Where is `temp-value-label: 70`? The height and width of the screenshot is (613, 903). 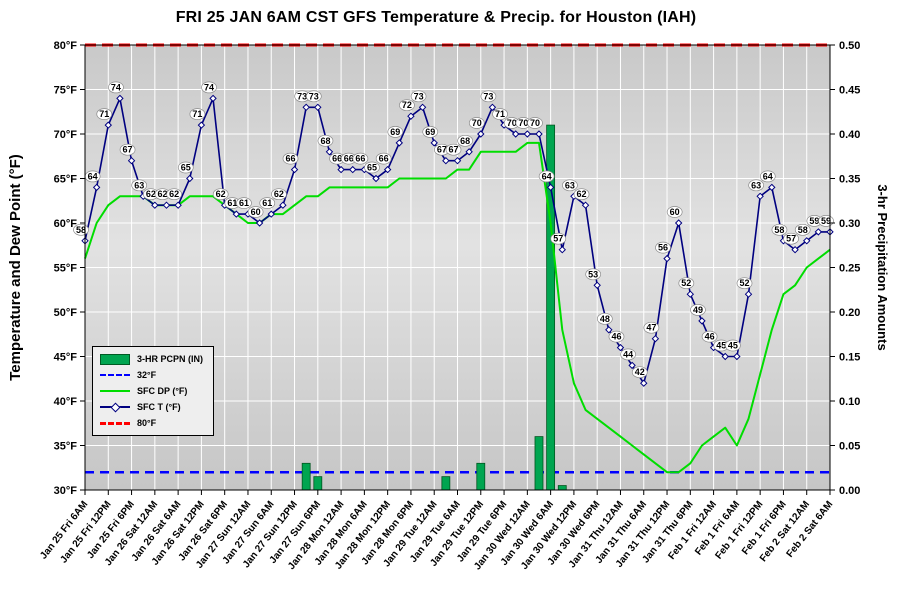 temp-value-label: 70 is located at coordinates (512, 123).